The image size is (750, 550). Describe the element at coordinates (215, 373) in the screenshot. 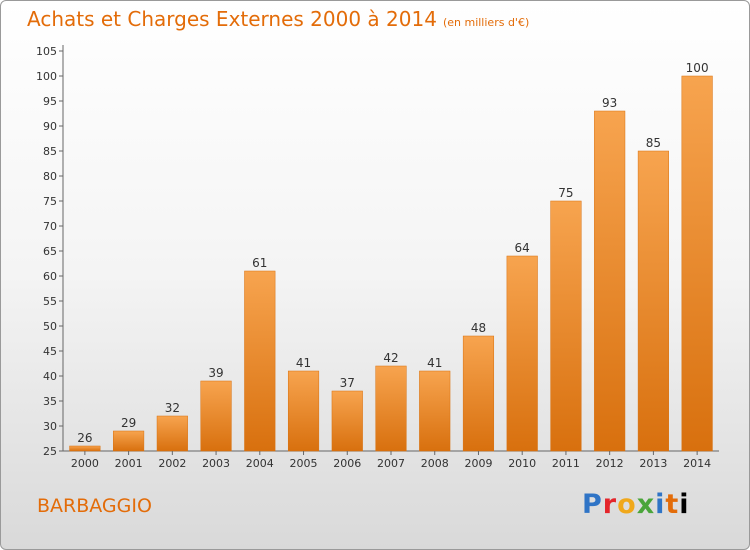

I see `data-label: 39` at that location.